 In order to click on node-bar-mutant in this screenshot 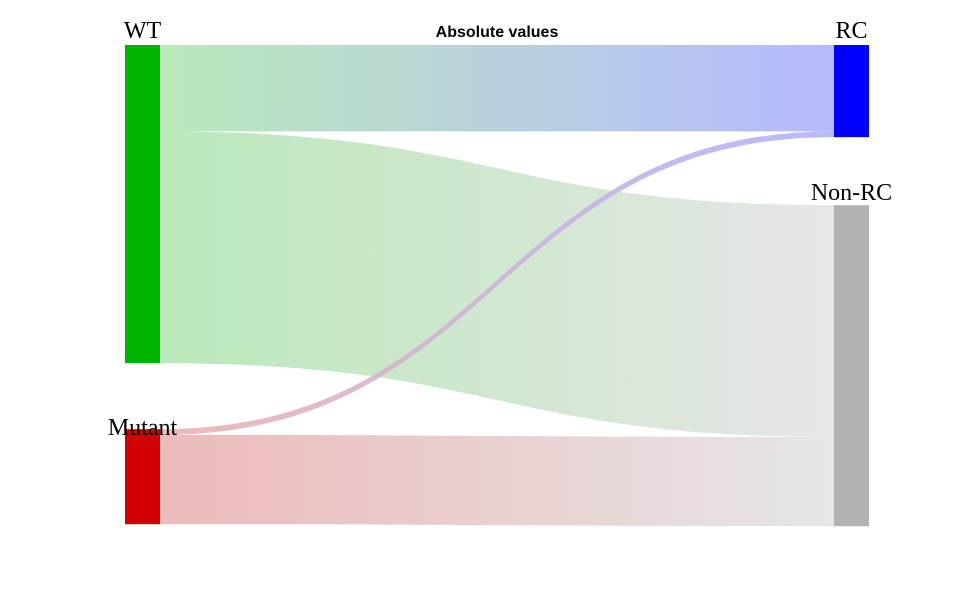, I will do `click(142, 477)`.